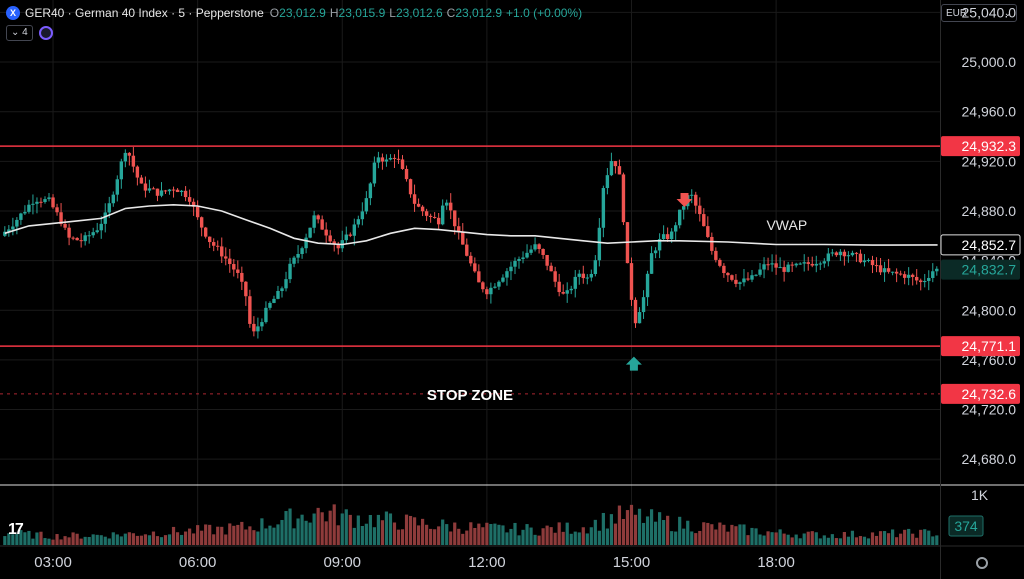 The width and height of the screenshot is (1024, 579). What do you see at coordinates (979, 13) in the screenshot?
I see `currency-select: EUR ⌄` at bounding box center [979, 13].